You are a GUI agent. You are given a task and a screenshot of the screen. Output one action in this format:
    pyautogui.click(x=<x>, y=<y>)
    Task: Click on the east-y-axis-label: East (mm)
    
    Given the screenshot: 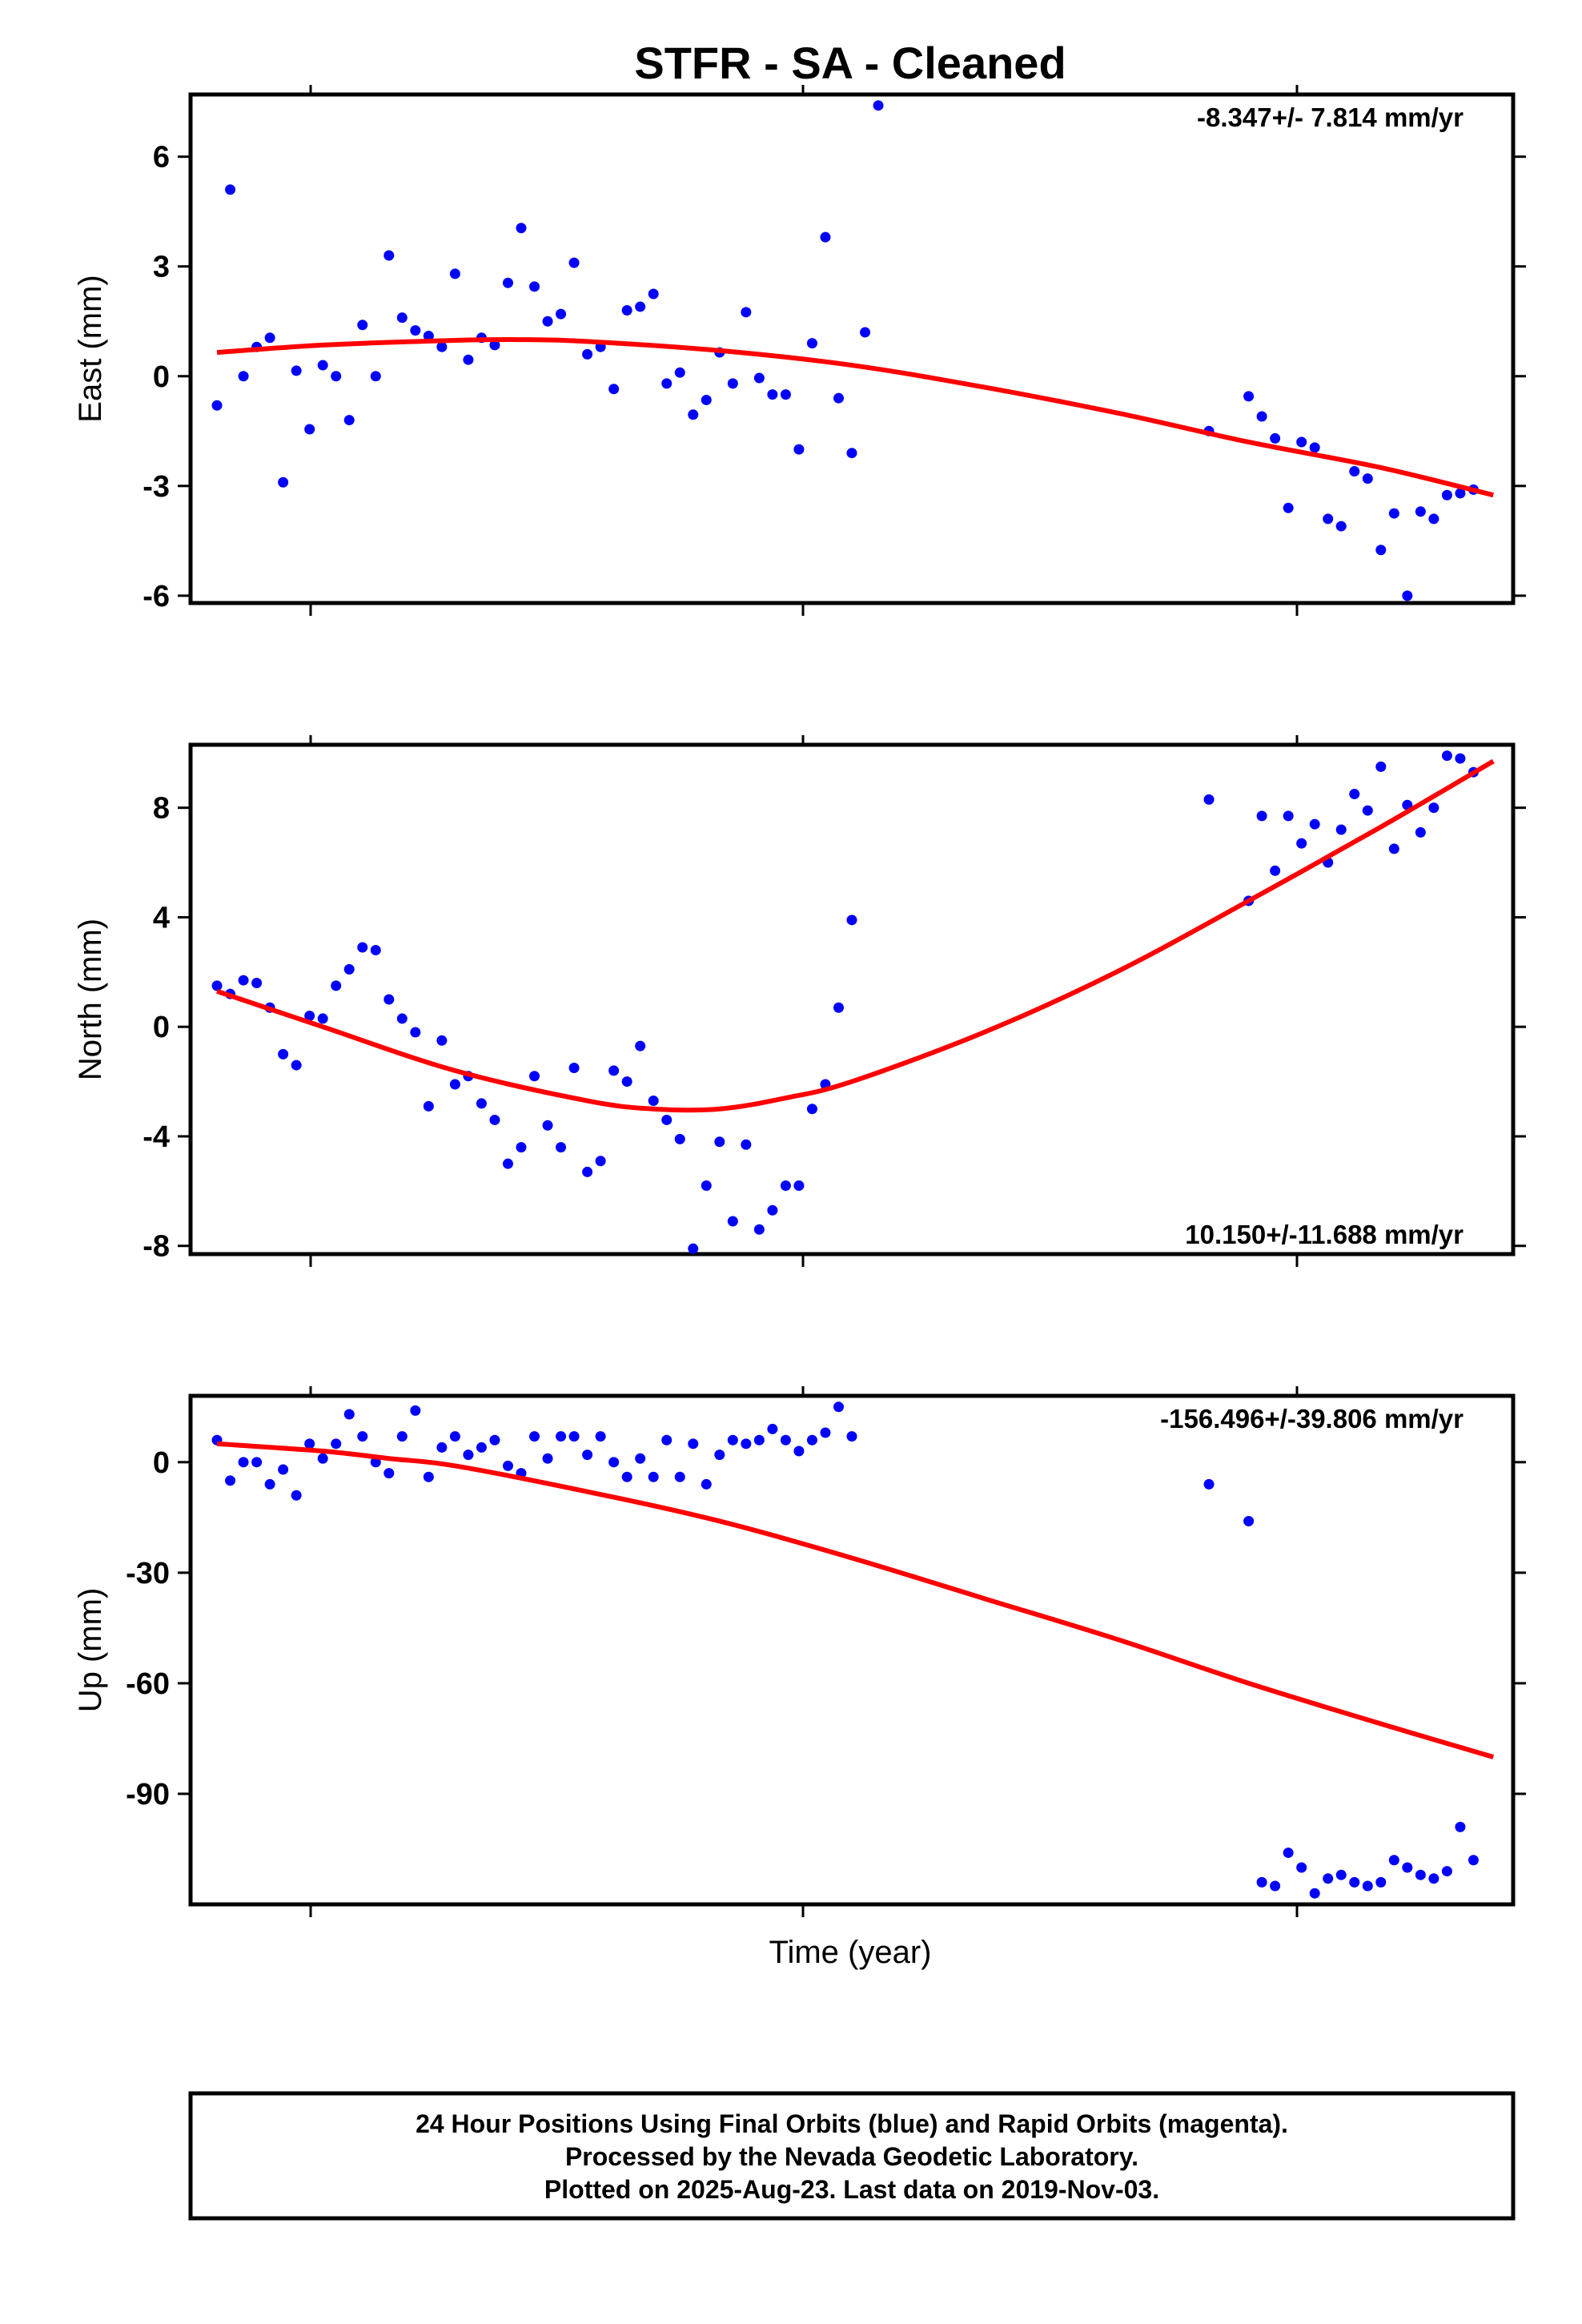 What is the action you would take?
    pyautogui.click(x=91, y=348)
    